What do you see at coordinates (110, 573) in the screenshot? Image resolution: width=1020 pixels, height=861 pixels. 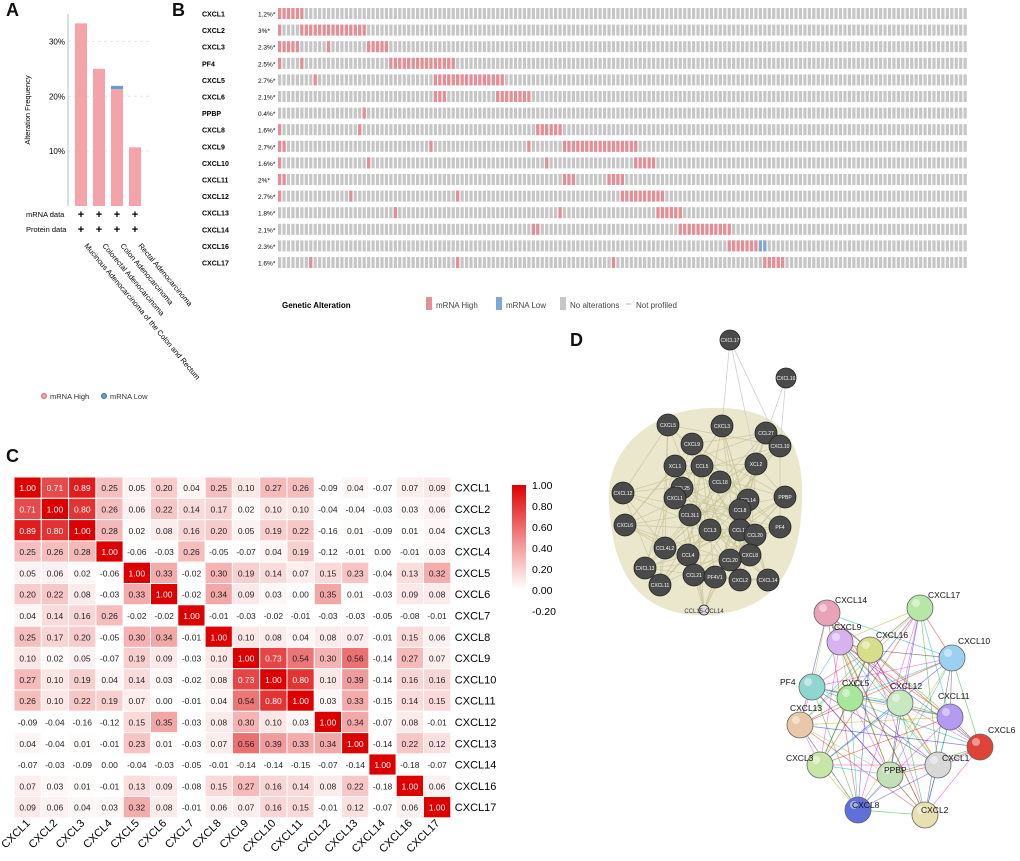 I see `cell-value: -0.06` at bounding box center [110, 573].